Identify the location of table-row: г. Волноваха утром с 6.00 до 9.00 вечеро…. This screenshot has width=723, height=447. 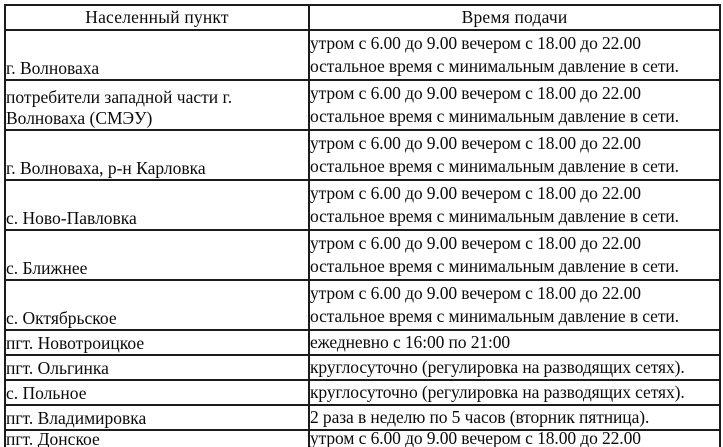
(362, 55).